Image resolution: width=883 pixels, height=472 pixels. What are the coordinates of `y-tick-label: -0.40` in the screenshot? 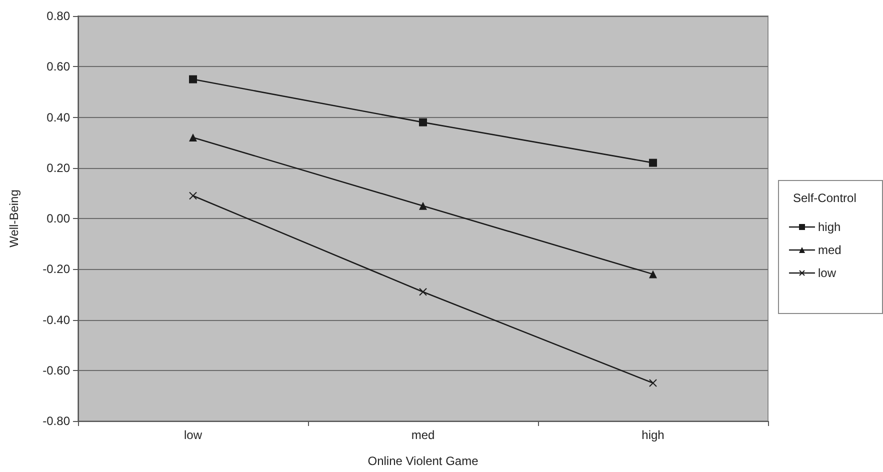 It's located at (56, 319).